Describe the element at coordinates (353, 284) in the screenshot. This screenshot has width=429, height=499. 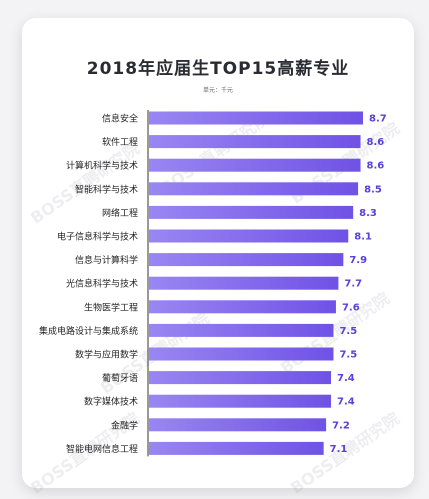
I see `value-label: 7.7` at that location.